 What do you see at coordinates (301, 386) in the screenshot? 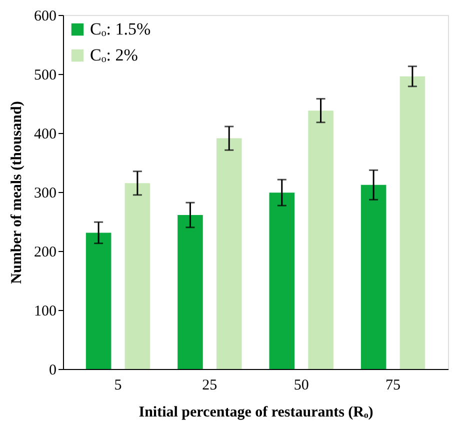
I see `x-tick-label: 50` at bounding box center [301, 386].